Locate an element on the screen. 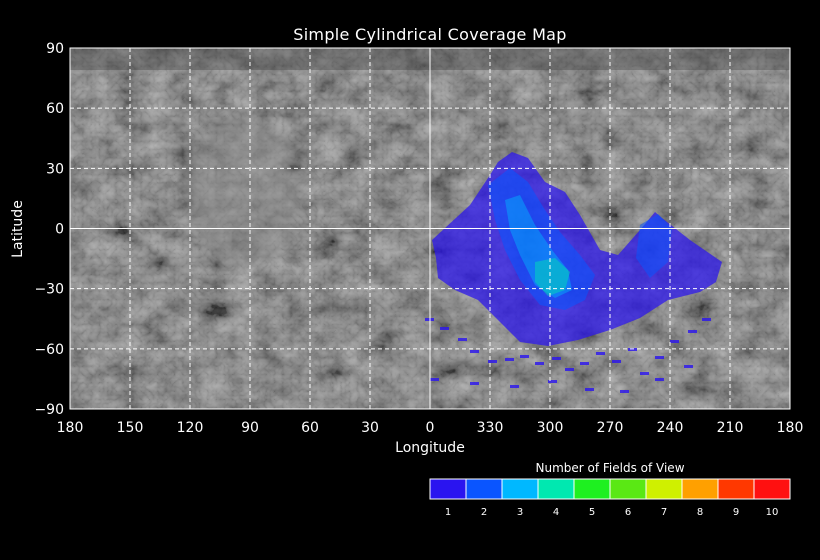  y-tick-label: 0 is located at coordinates (59, 230).